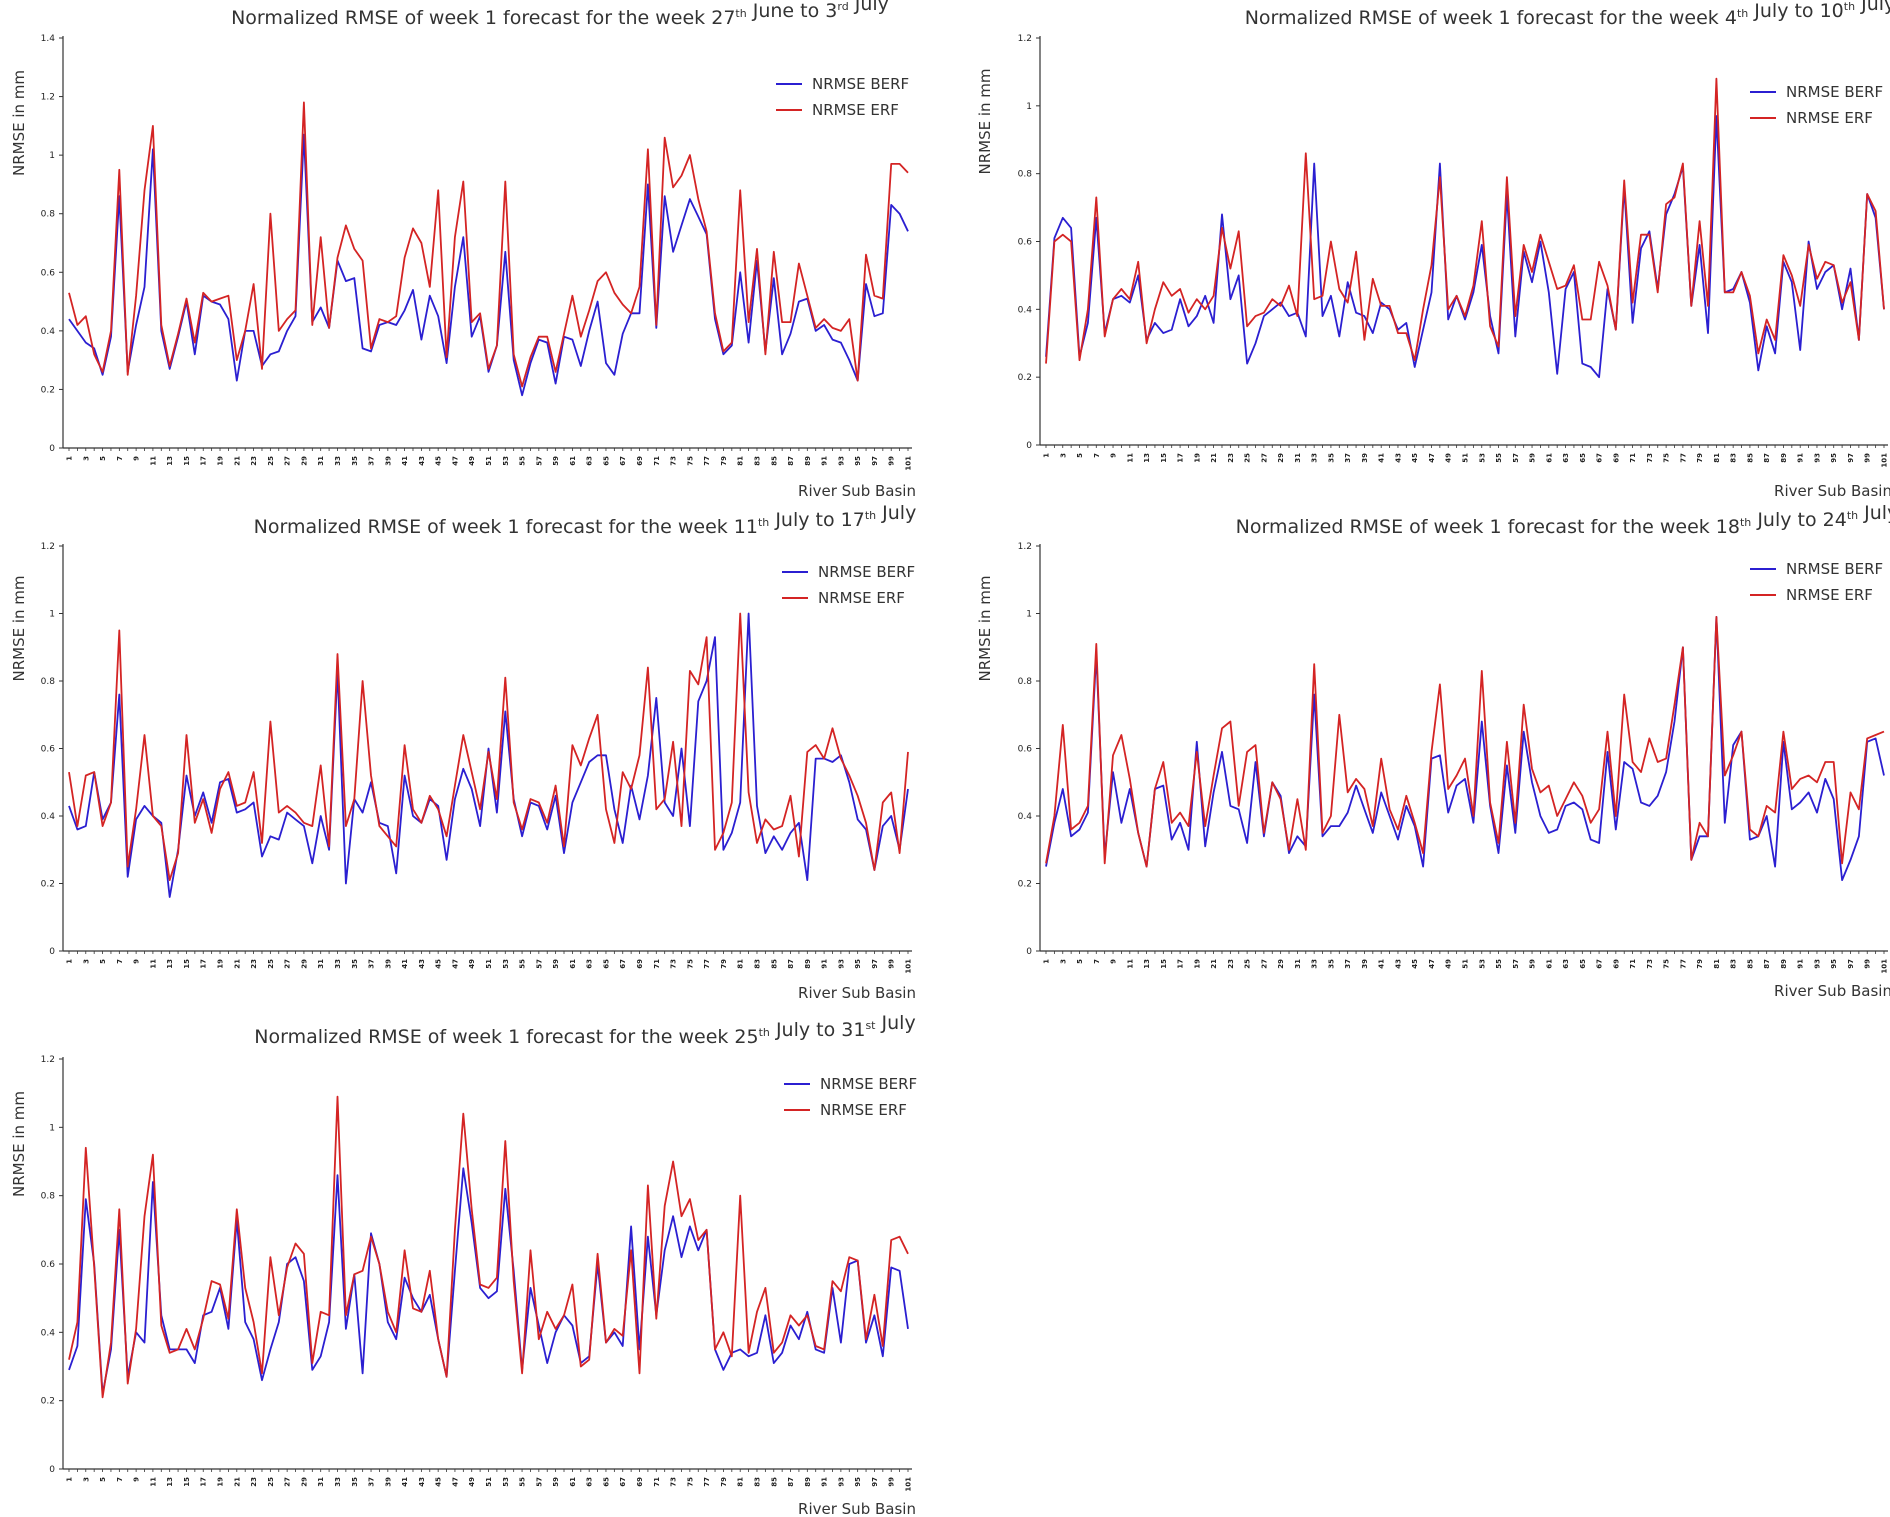 Image resolution: width=1890 pixels, height=1517 pixels. Describe the element at coordinates (573, 461) in the screenshot. I see `x-tick-label: 61` at that location.